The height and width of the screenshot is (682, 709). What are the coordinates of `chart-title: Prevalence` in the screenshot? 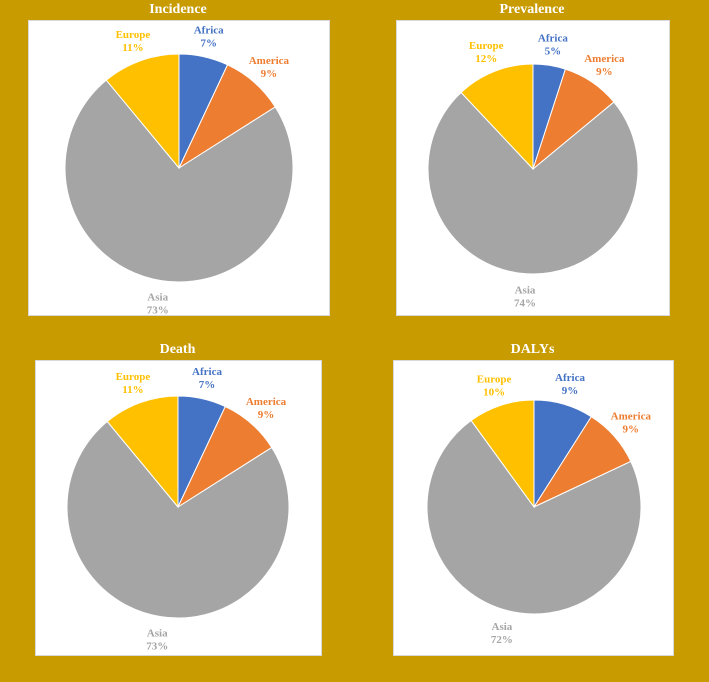 It's located at (532, 9).